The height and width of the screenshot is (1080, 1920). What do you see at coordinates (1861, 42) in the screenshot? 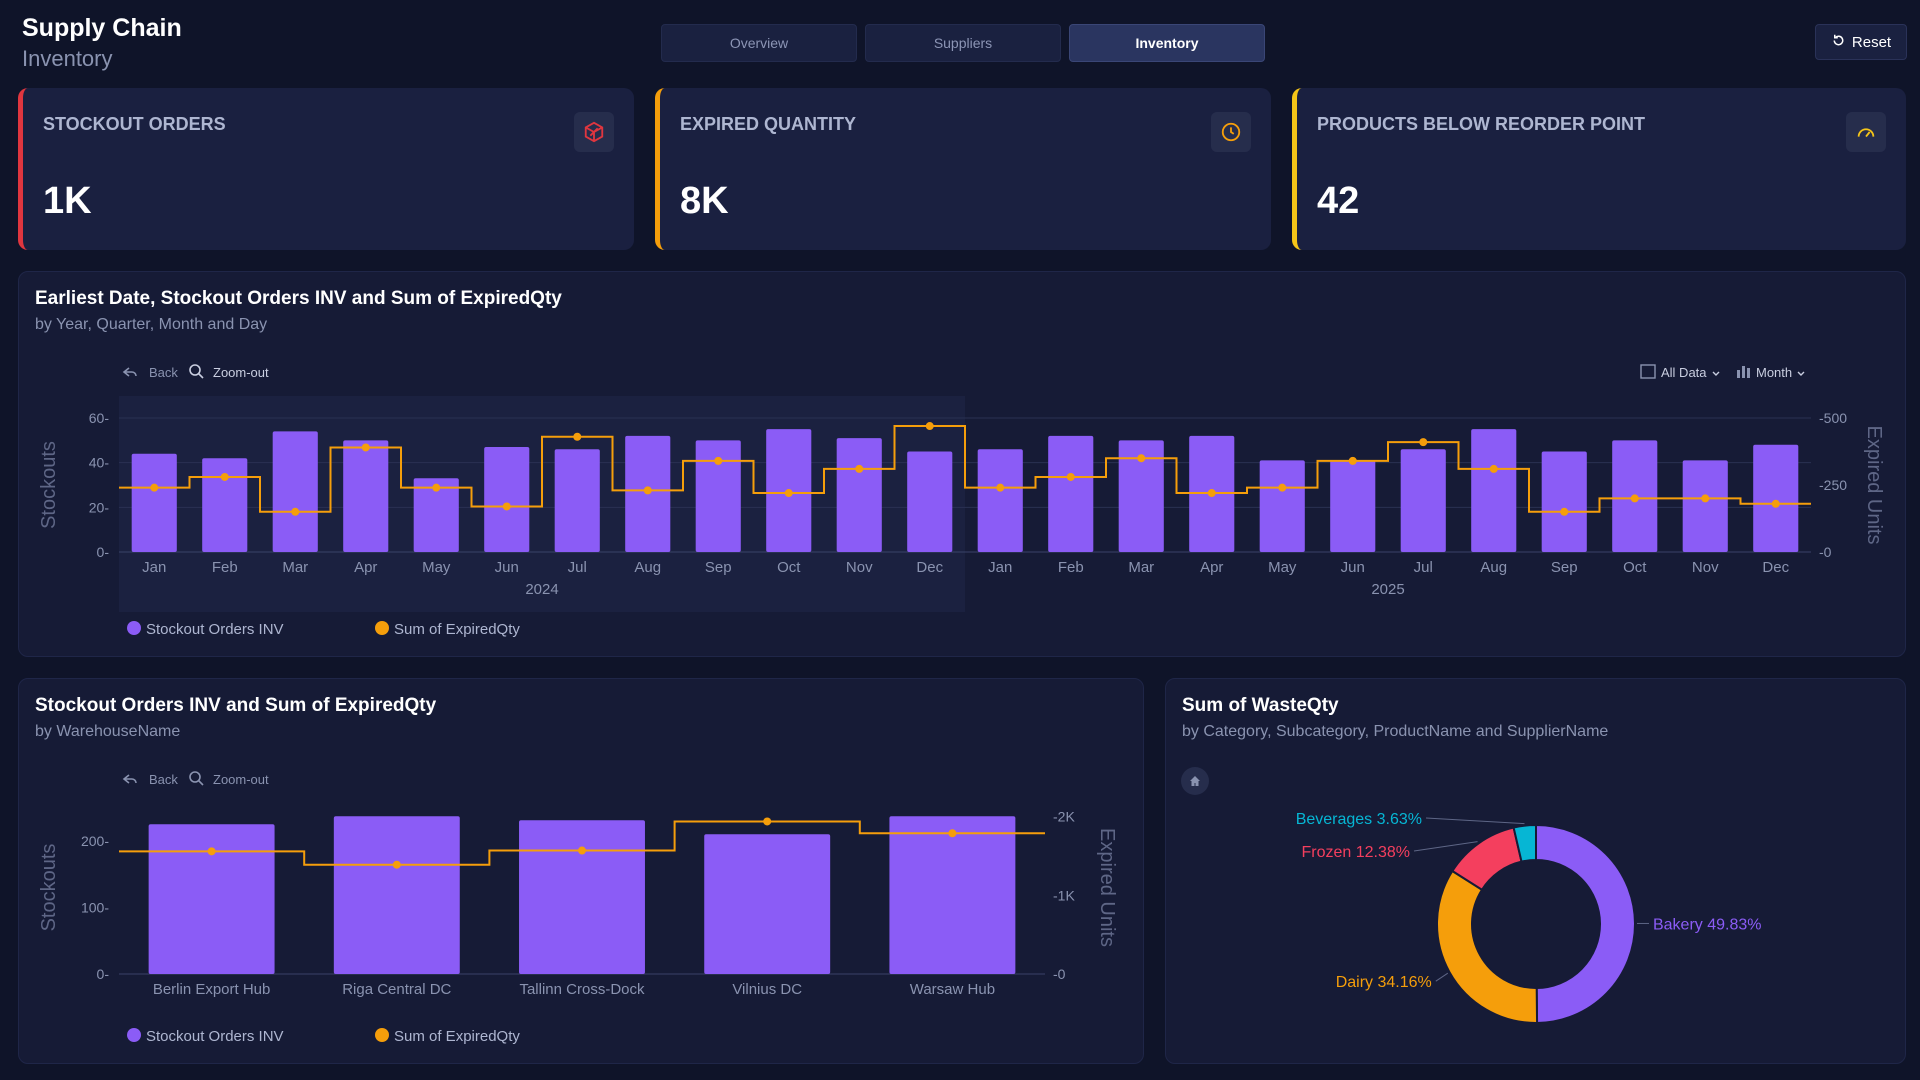
I see `reset-button: Reset` at bounding box center [1861, 42].